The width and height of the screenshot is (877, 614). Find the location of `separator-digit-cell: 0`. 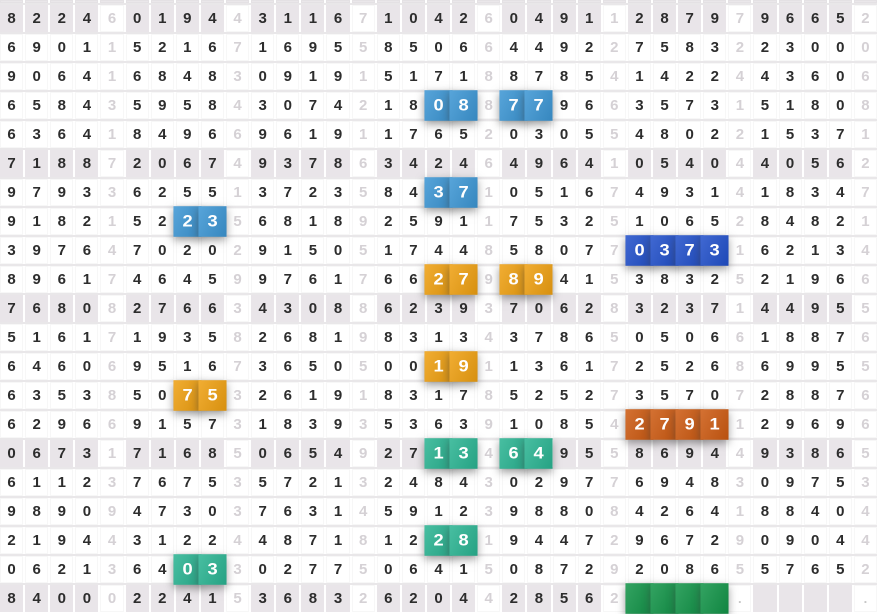

separator-digit-cell: 0 is located at coordinates (865, 47).